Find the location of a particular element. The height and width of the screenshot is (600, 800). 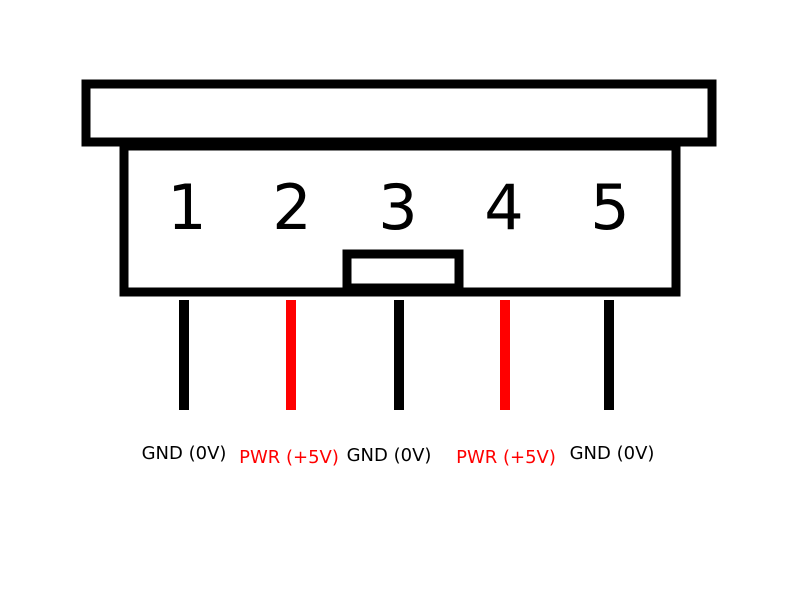

pin-1-label: GND (0V) is located at coordinates (184, 453).